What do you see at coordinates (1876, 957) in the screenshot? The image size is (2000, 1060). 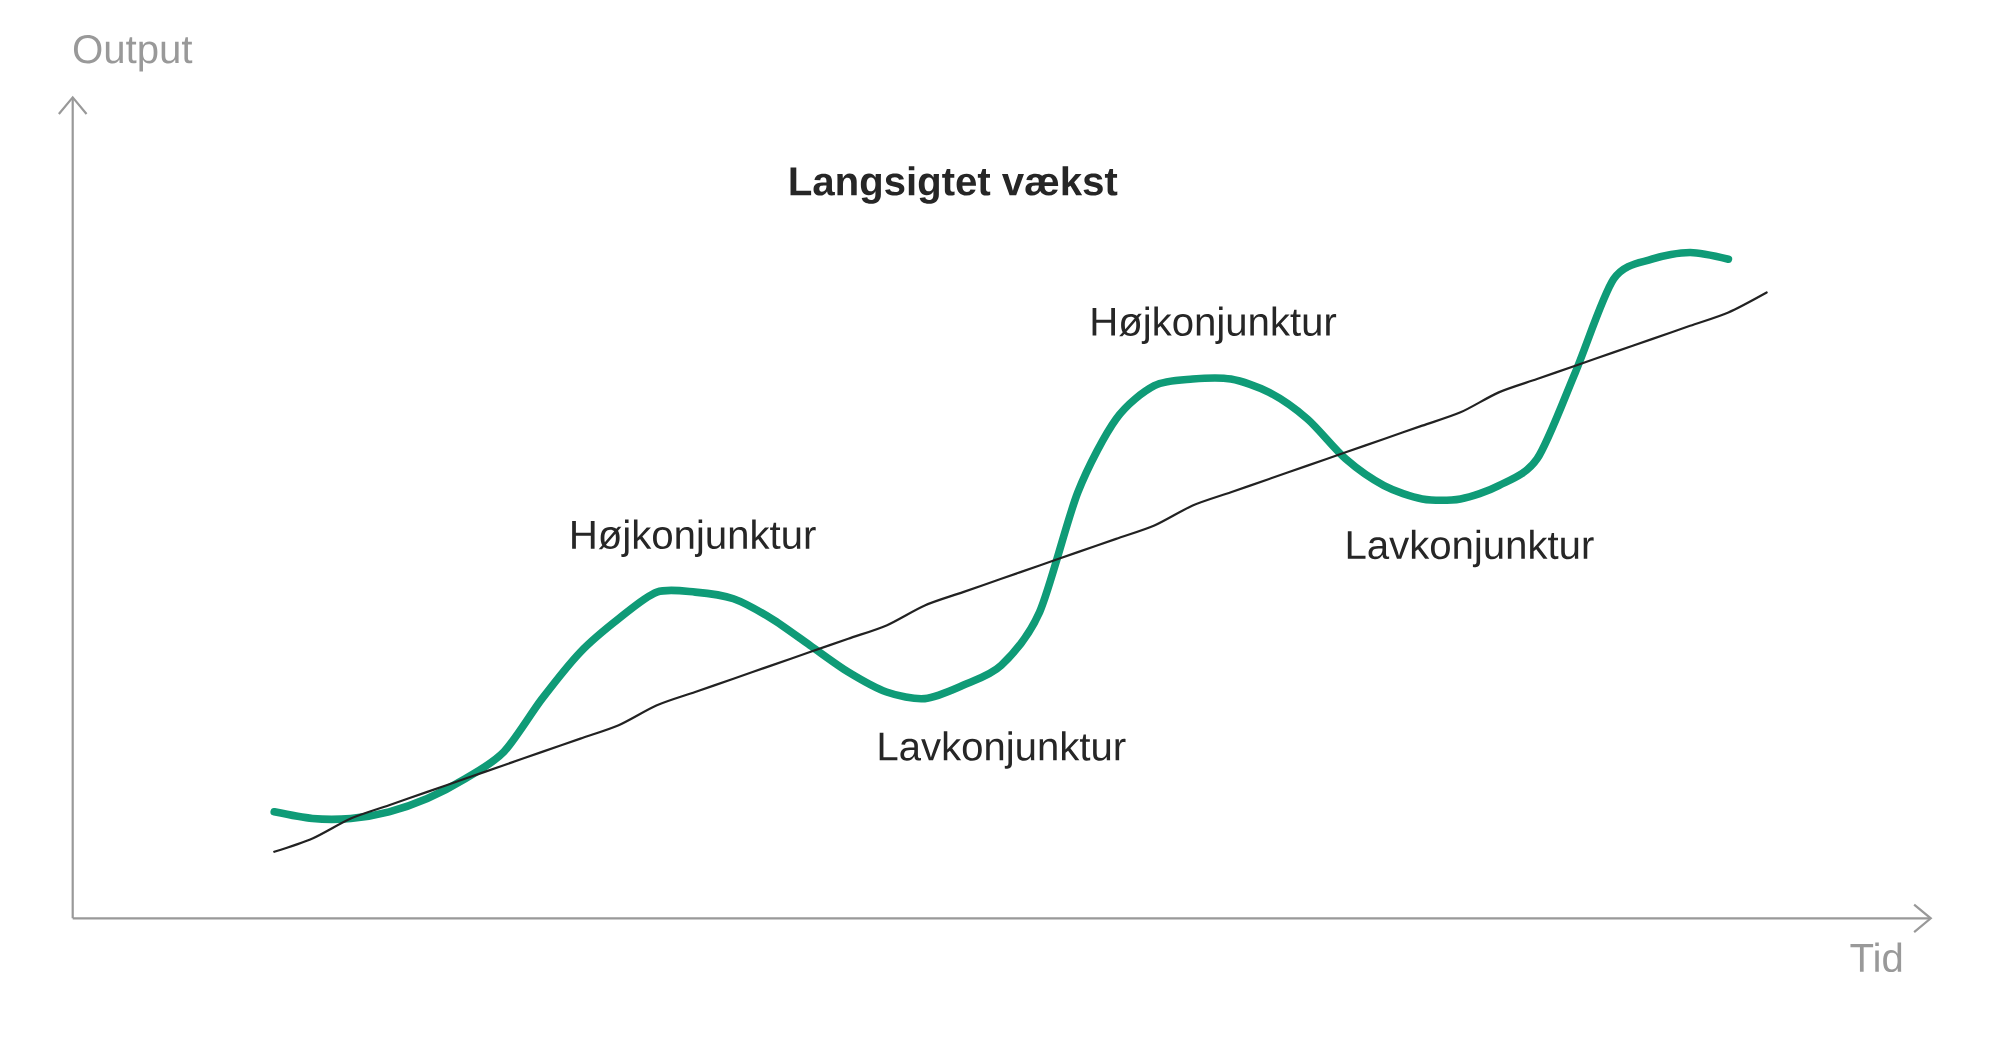 I see `x-axis-title: Tid` at bounding box center [1876, 957].